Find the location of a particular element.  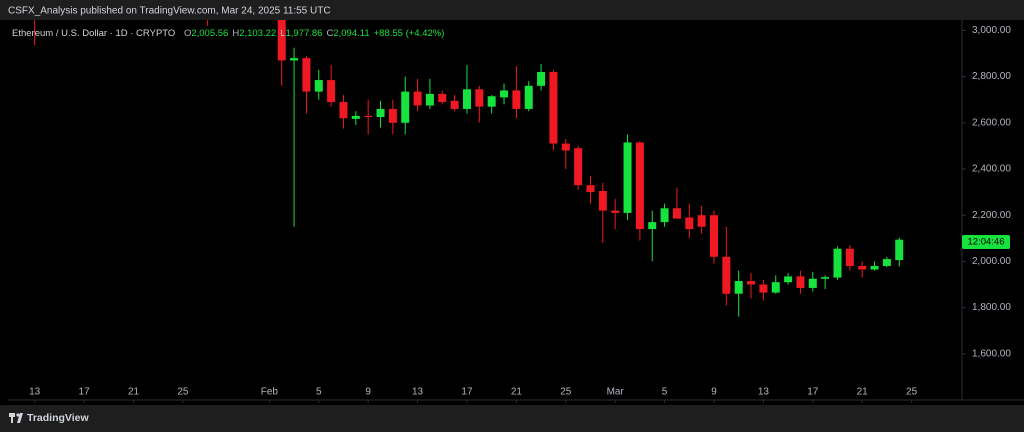

x-tick-label: Mar is located at coordinates (616, 392).